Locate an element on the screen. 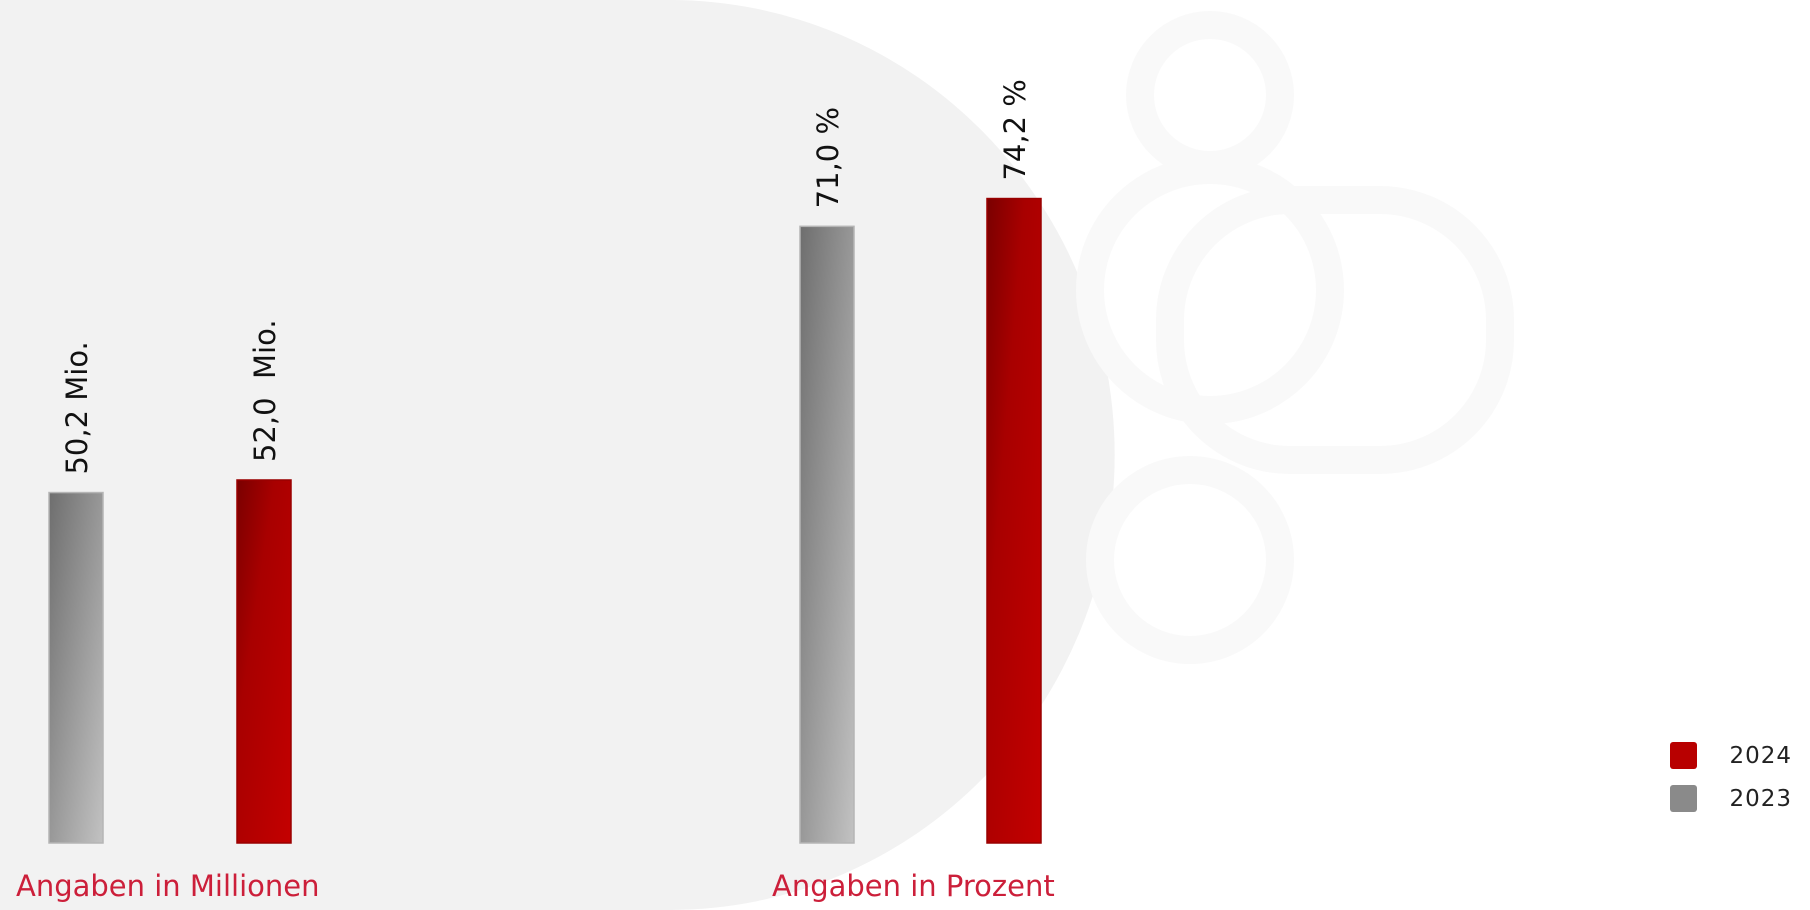 The image size is (1810, 910). bar-percent-2024 is located at coordinates (1014, 520).